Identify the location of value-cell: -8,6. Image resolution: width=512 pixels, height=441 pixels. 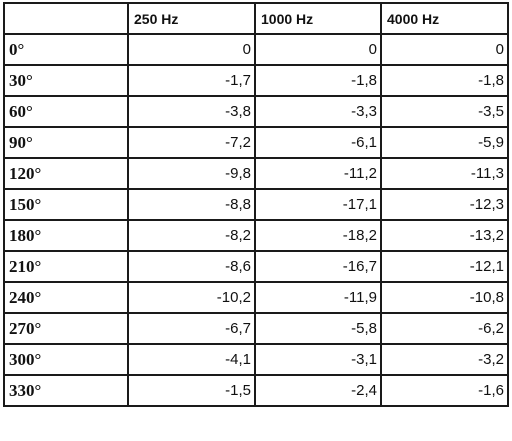
(191, 266).